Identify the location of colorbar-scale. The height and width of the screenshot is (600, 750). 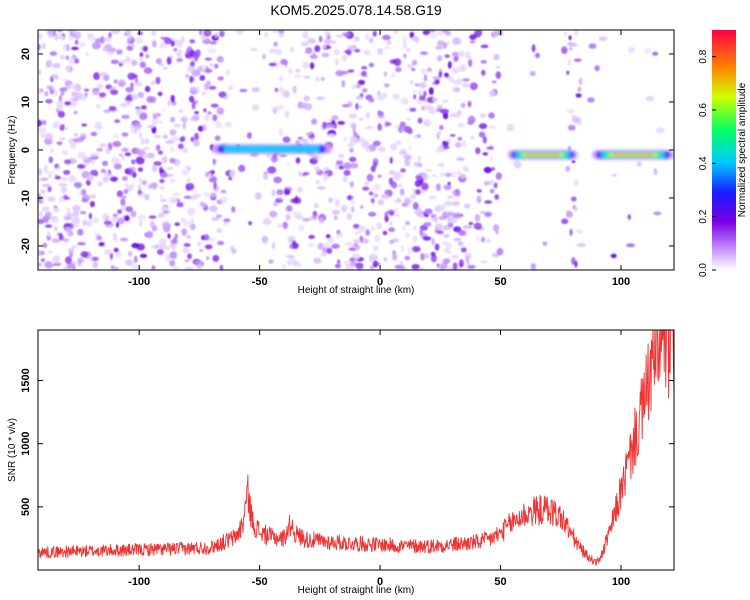
(724, 150).